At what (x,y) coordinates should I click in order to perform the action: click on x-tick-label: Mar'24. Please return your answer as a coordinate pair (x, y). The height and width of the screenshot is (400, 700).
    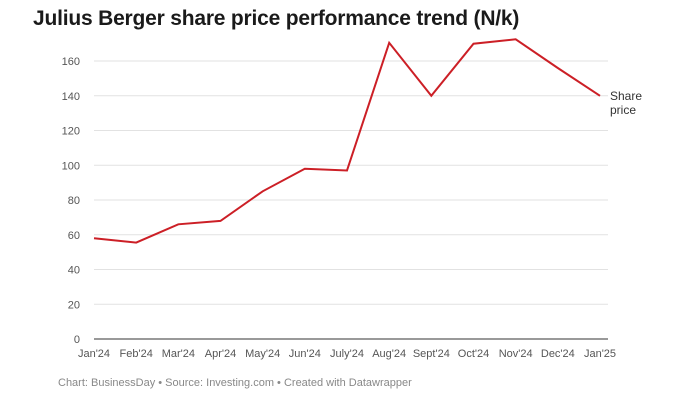
    Looking at the image, I should click on (178, 354).